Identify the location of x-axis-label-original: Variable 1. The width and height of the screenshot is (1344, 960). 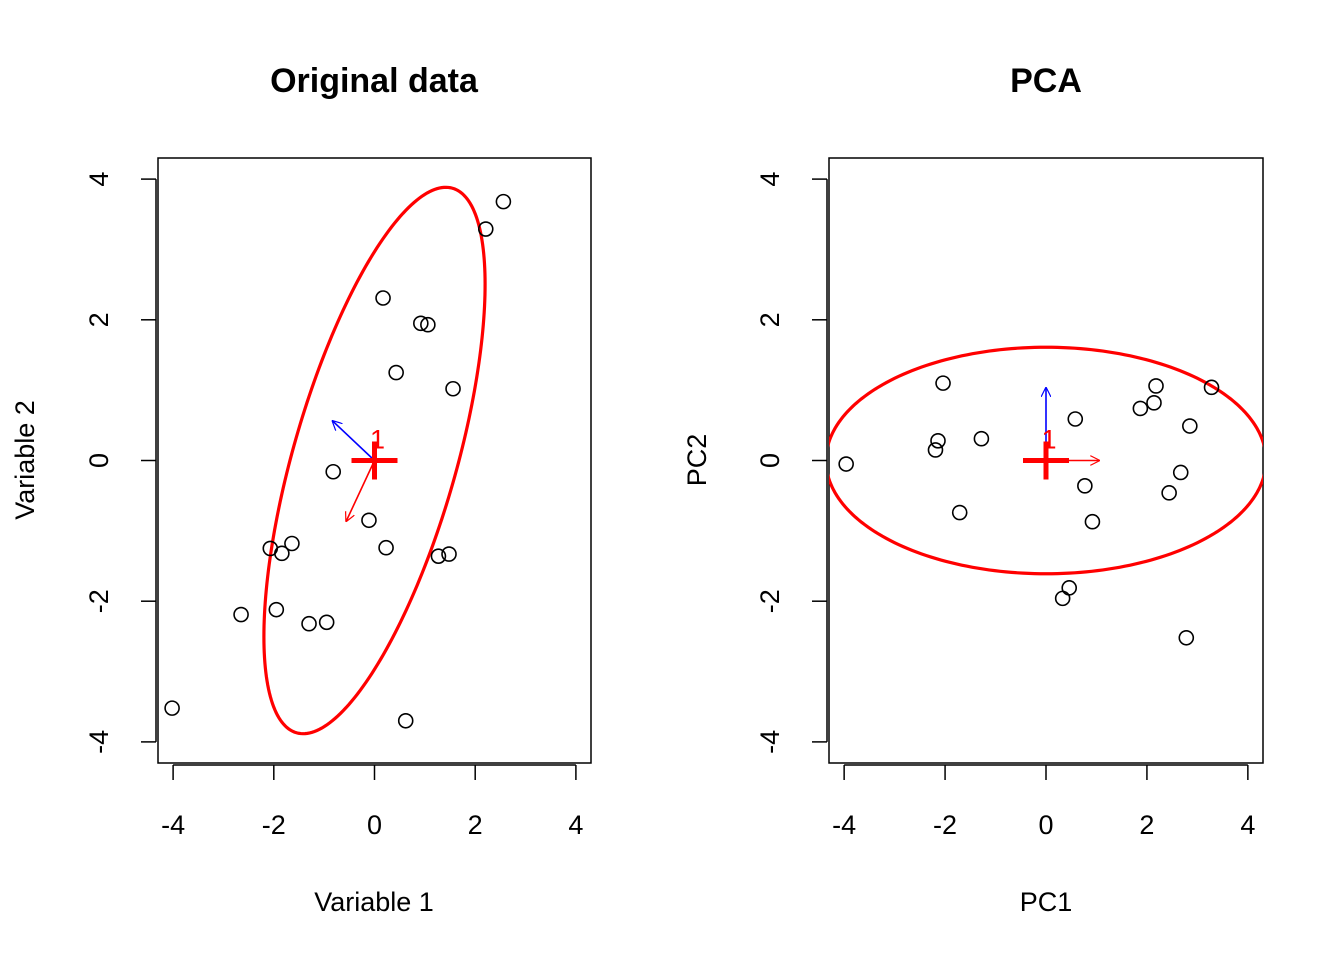
(374, 902).